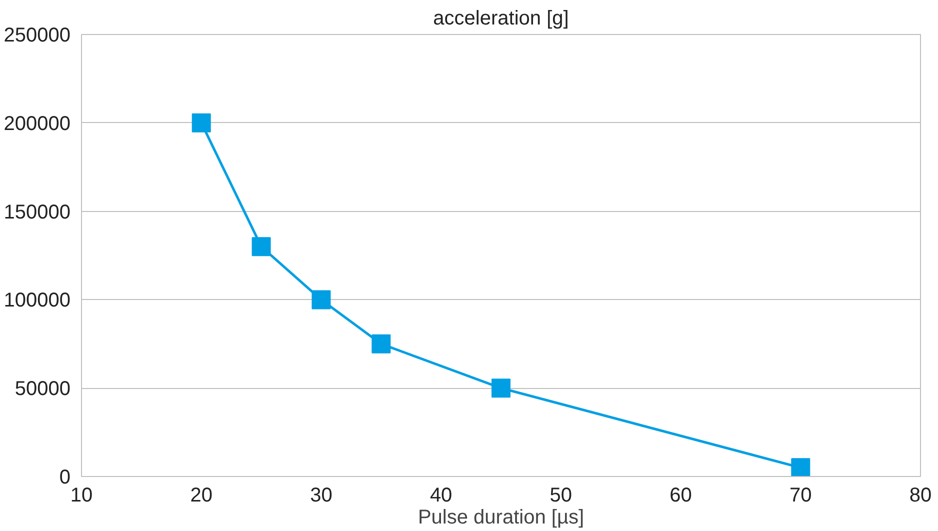 The image size is (938, 531). What do you see at coordinates (81, 495) in the screenshot?
I see `x-tick-label: 10` at bounding box center [81, 495].